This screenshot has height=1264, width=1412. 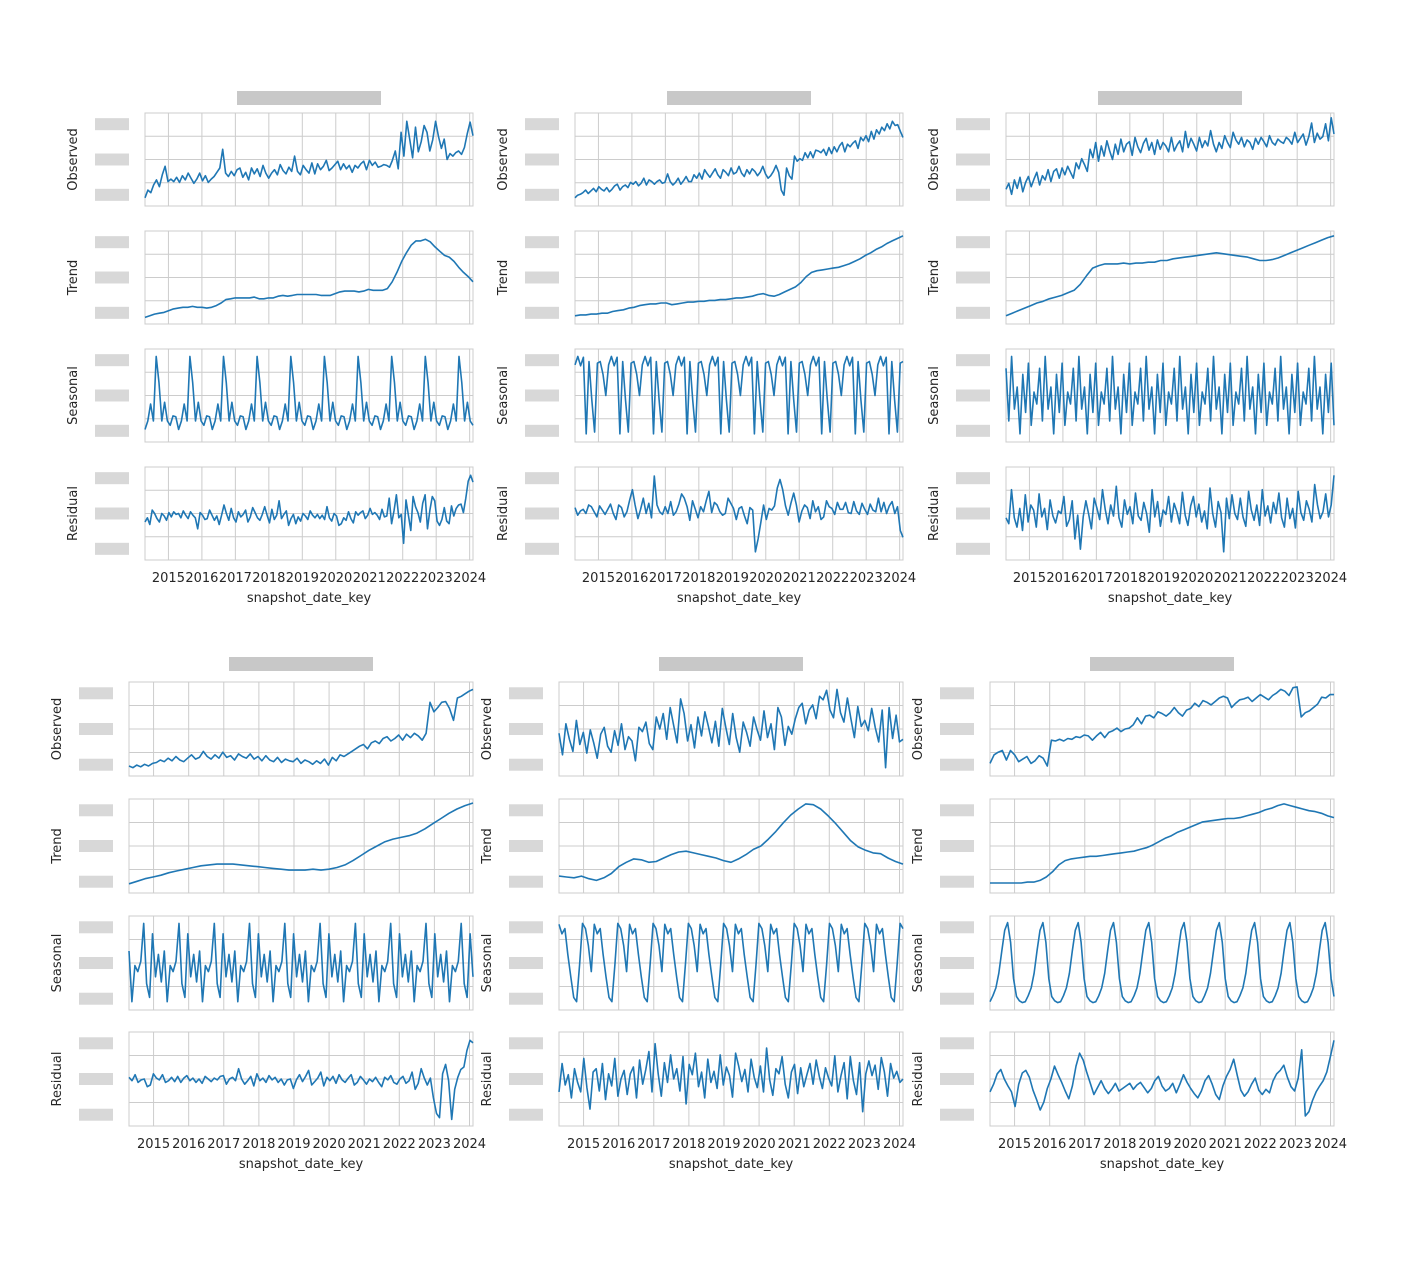 I want to click on series-line-observed, so click(x=301, y=728).